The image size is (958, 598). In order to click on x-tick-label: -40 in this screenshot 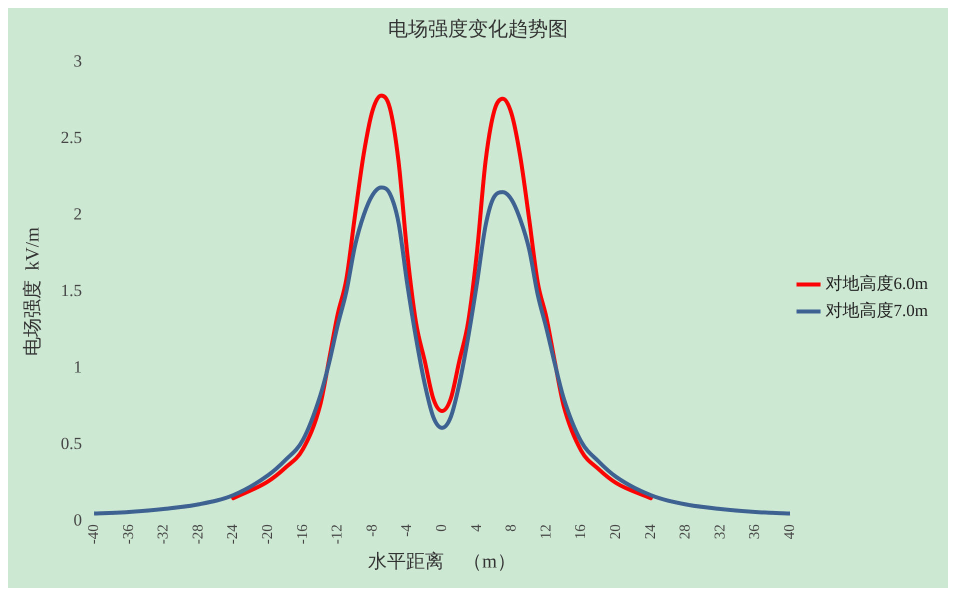, I will do `click(94, 534)`.